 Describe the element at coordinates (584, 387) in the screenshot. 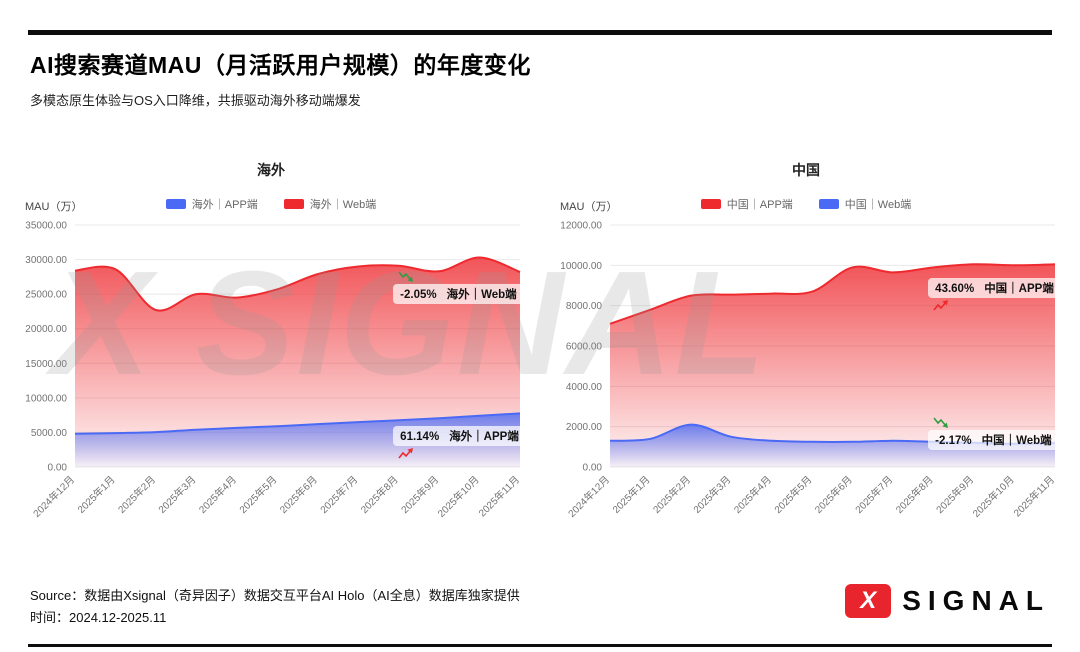

I see `y-tick-label: 4000.00` at that location.